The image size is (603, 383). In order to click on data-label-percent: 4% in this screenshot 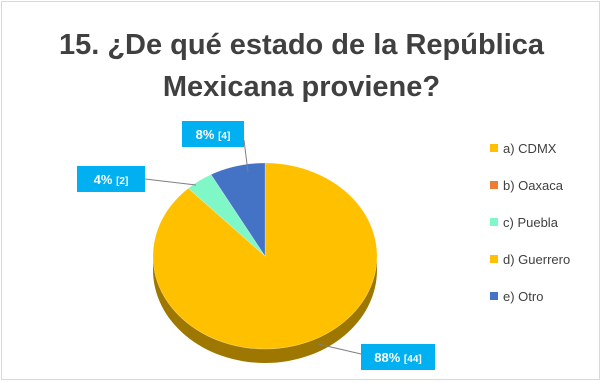, I will do `click(105, 179)`.